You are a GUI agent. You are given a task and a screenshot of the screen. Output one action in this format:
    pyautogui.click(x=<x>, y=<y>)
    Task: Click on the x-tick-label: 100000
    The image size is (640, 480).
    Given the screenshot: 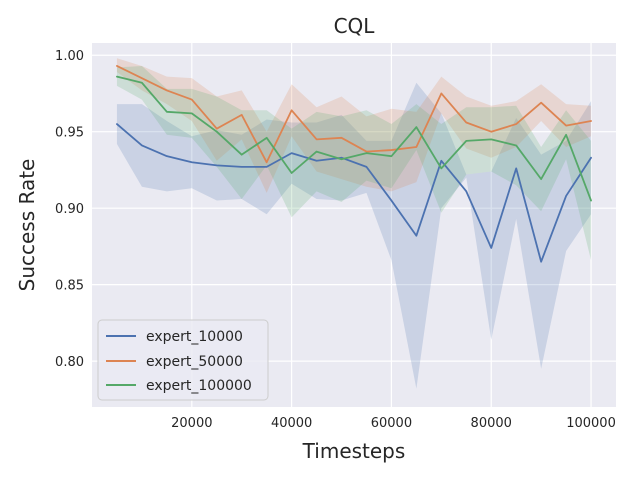 What is the action you would take?
    pyautogui.click(x=591, y=423)
    